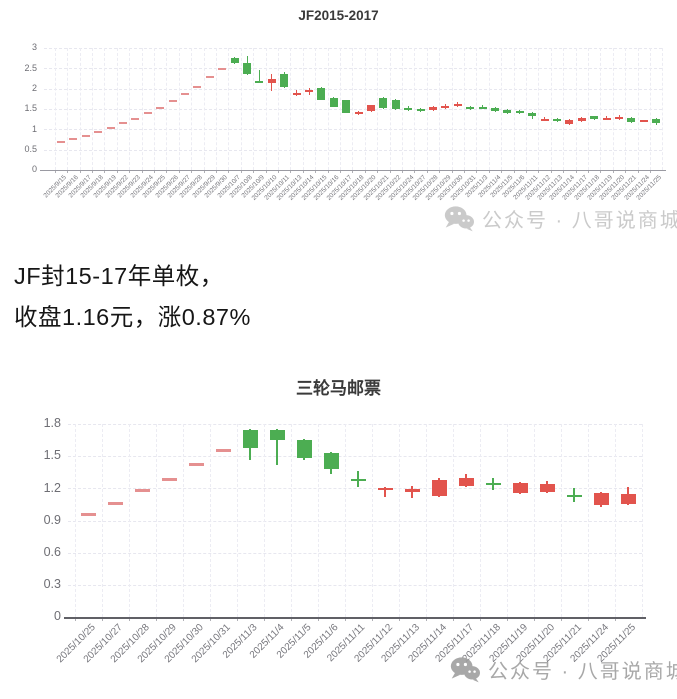 This screenshot has width=677, height=699. What do you see at coordinates (34, 169) in the screenshot?
I see `y-axis-label: 0` at bounding box center [34, 169].